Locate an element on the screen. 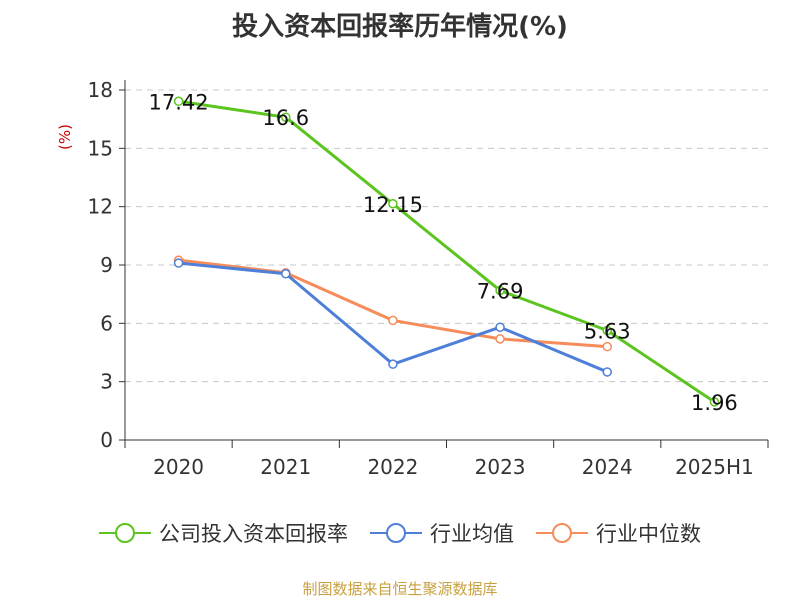 This screenshot has height=600, width=800. data-label: 16.6 is located at coordinates (285, 118).